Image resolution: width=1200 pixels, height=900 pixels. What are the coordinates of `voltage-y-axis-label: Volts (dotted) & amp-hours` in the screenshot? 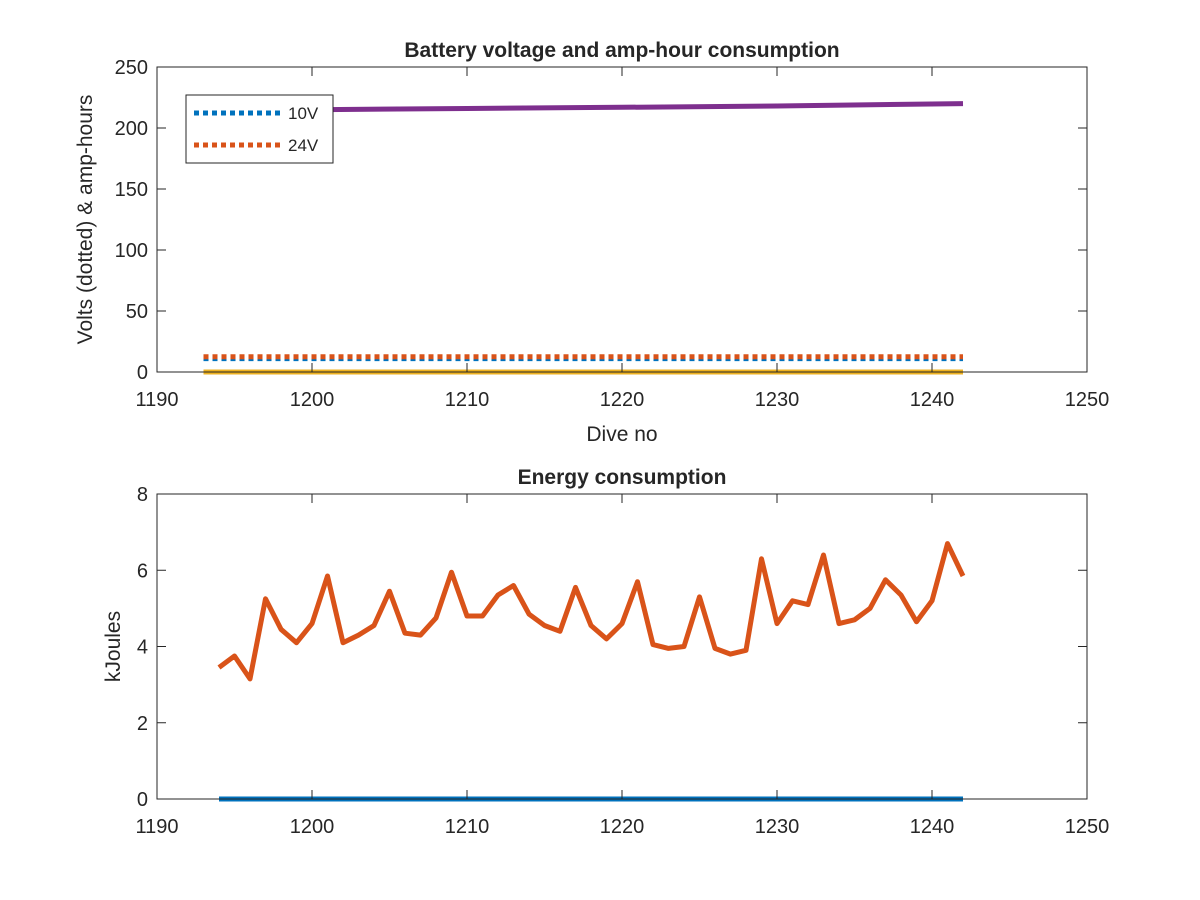 It's located at (85, 220).